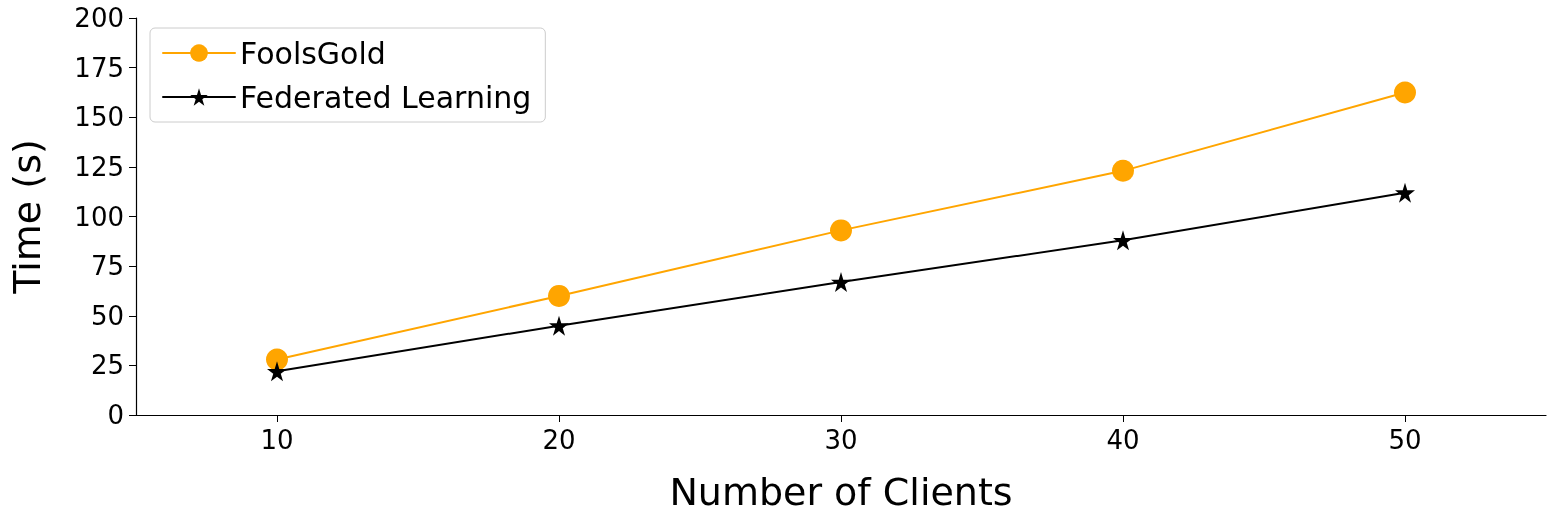 Image resolution: width=1548 pixels, height=516 pixels. Describe the element at coordinates (559, 440) in the screenshot. I see `x-tick-label: 20` at that location.